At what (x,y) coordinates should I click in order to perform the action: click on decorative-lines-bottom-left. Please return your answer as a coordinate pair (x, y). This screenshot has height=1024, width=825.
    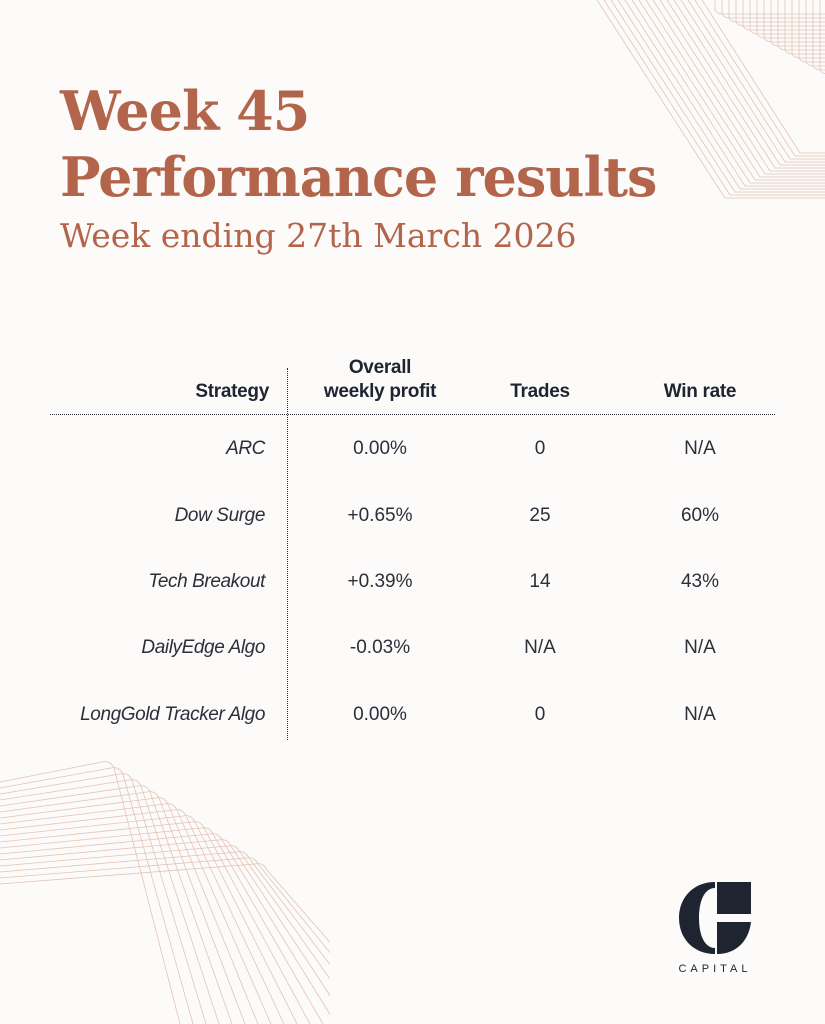
    Looking at the image, I should click on (165, 892).